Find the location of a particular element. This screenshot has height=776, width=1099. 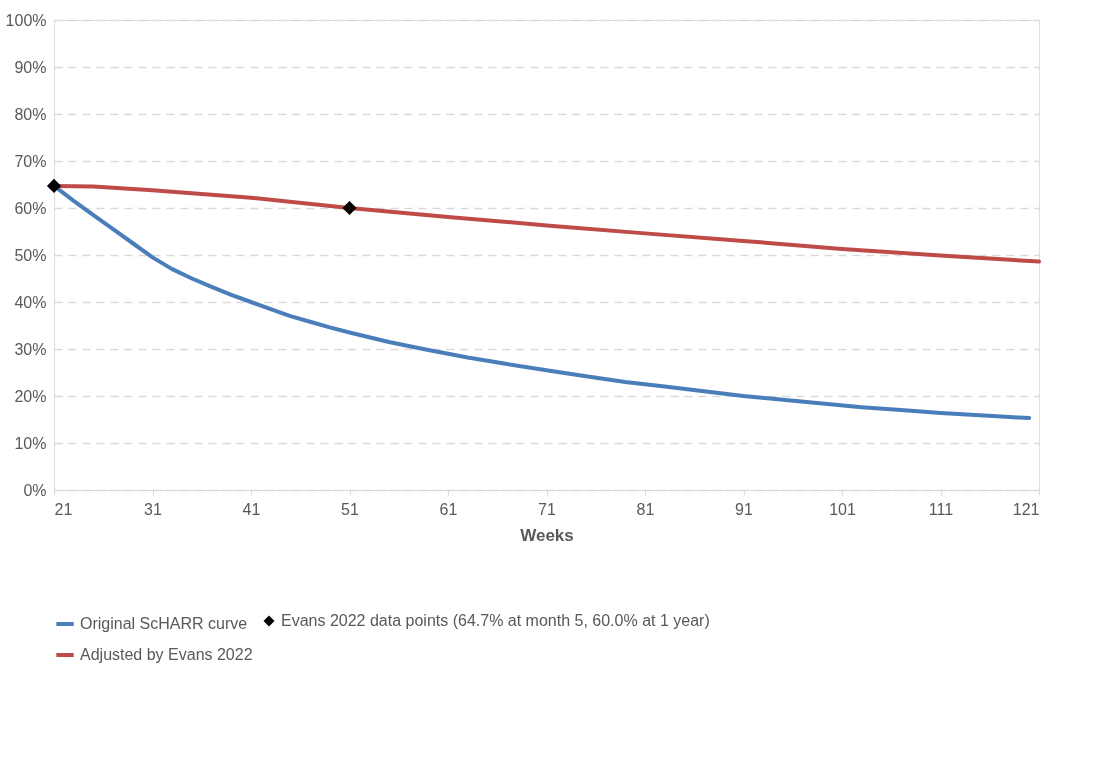

y-tick-label: 90% is located at coordinates (30, 67).